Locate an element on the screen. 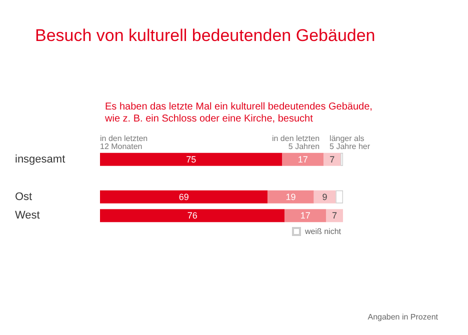  data-label: 76 is located at coordinates (192, 215).